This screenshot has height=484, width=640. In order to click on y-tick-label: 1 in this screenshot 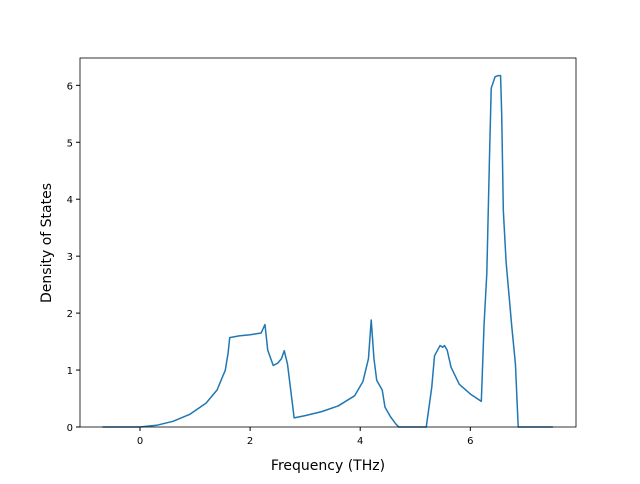, I will do `click(70, 371)`.